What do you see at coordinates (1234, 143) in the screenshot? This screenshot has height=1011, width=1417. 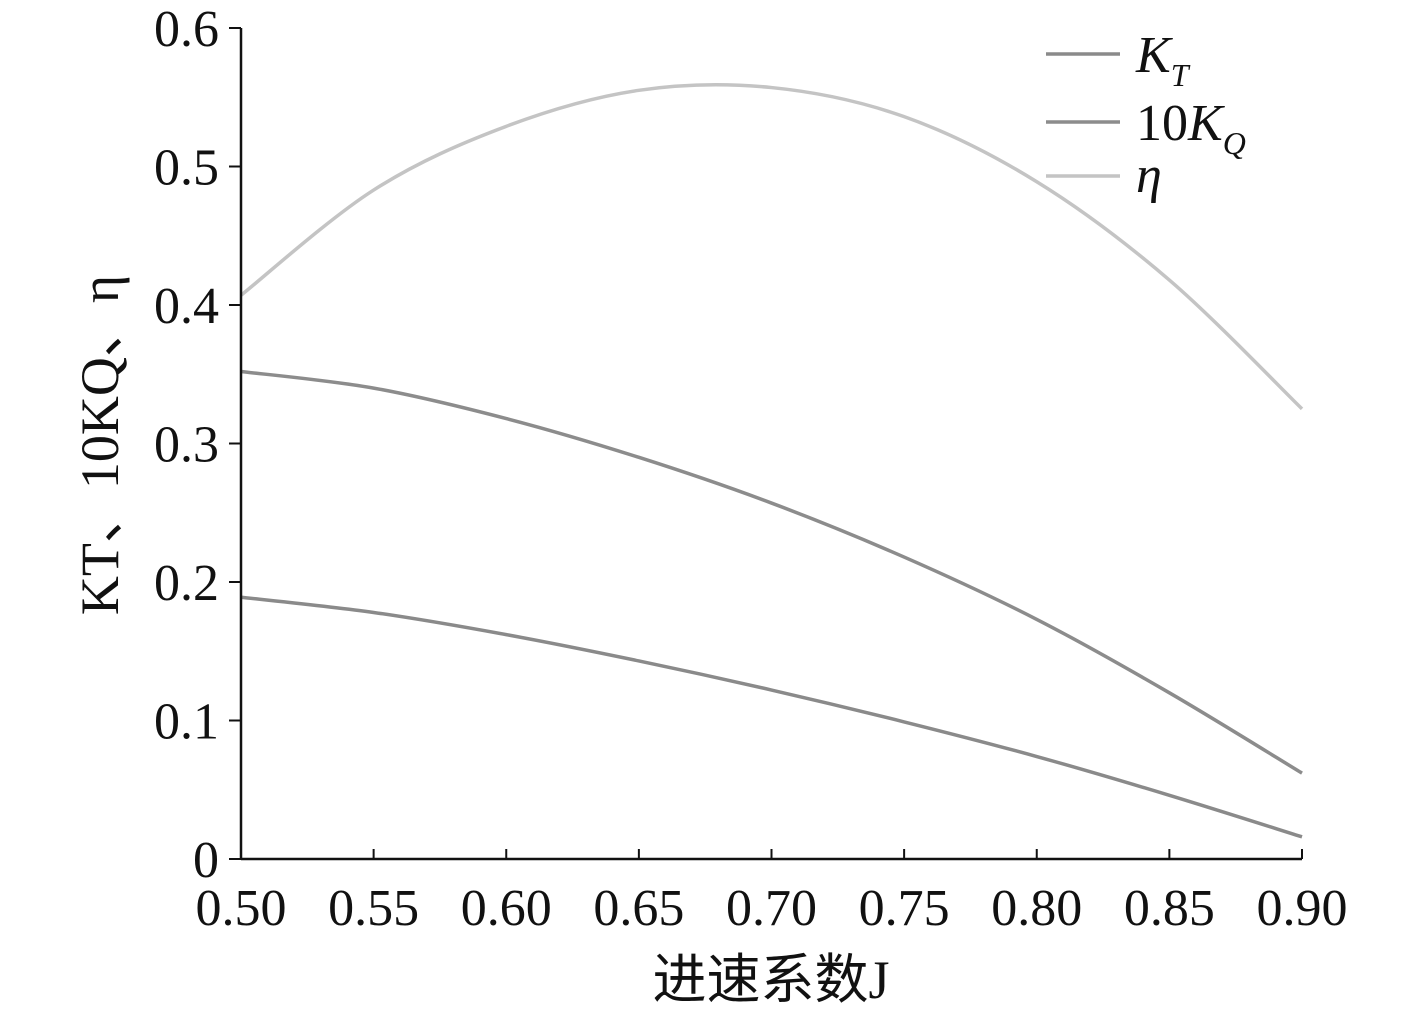 I see `legend-10kq-sub: Q` at bounding box center [1234, 143].